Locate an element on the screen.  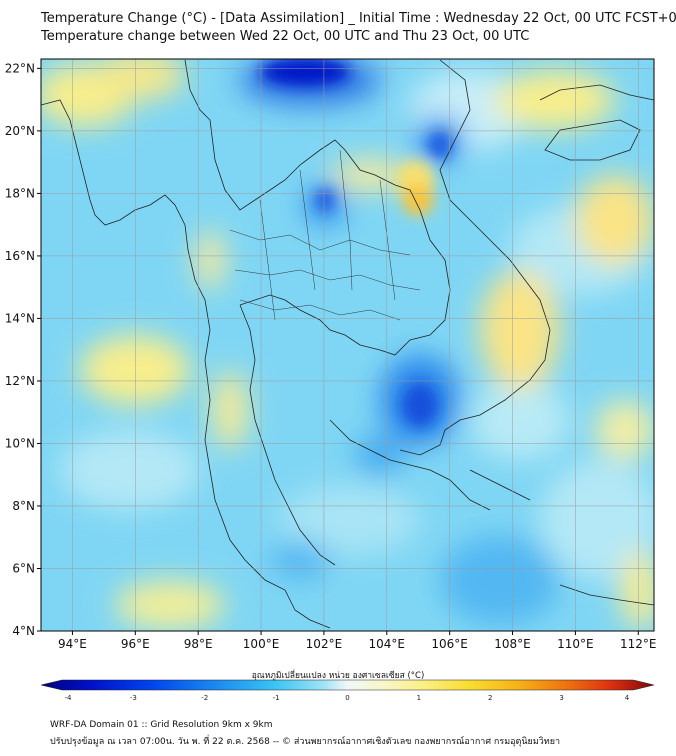
lat-tick-label: 12°N is located at coordinates (20, 381).